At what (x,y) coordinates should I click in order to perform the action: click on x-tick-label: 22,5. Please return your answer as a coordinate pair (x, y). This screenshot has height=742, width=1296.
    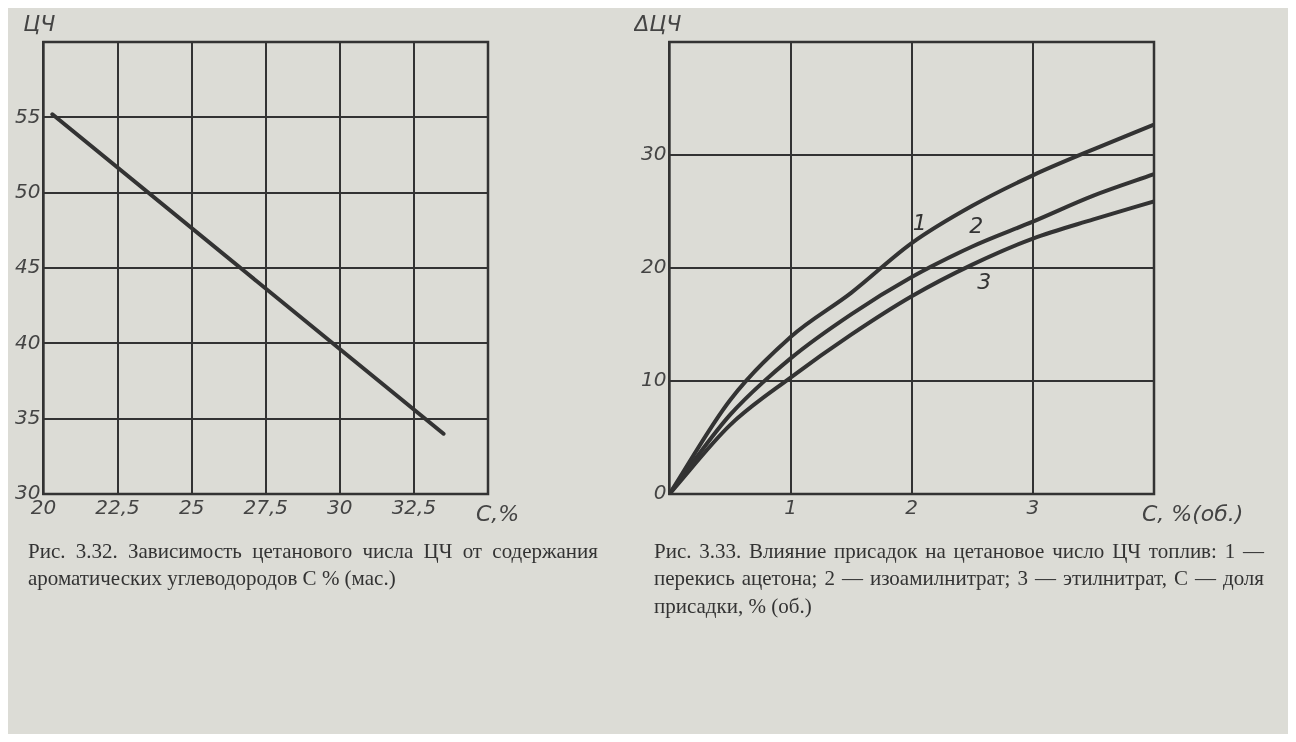
    Looking at the image, I should click on (117, 507).